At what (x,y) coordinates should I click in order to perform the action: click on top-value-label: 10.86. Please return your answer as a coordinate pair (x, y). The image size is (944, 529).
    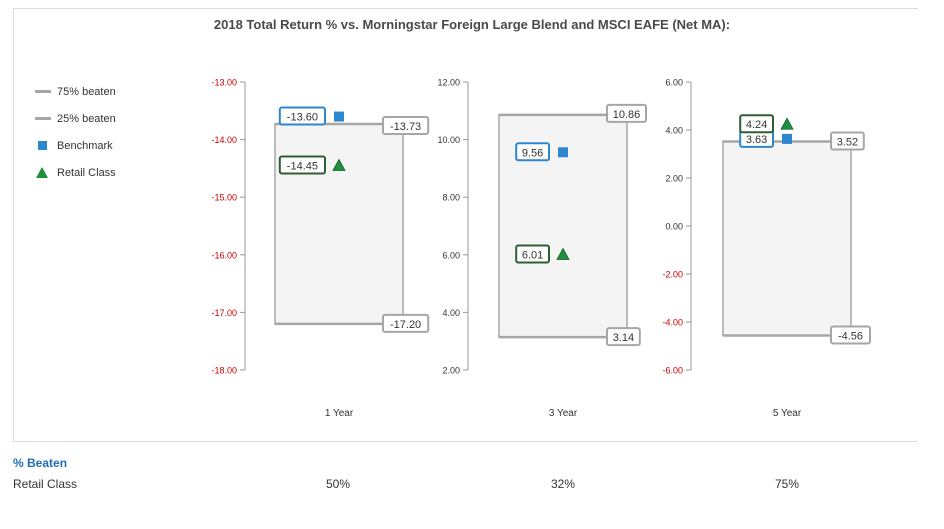
    Looking at the image, I should click on (627, 115).